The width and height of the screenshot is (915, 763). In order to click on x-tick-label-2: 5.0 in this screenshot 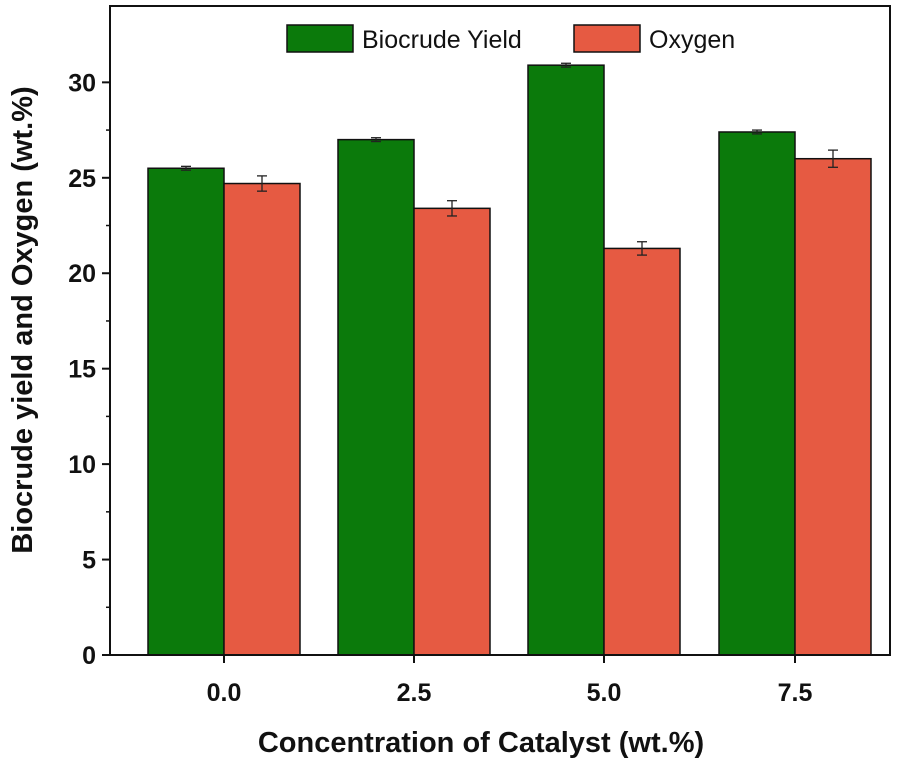, I will do `click(604, 693)`.